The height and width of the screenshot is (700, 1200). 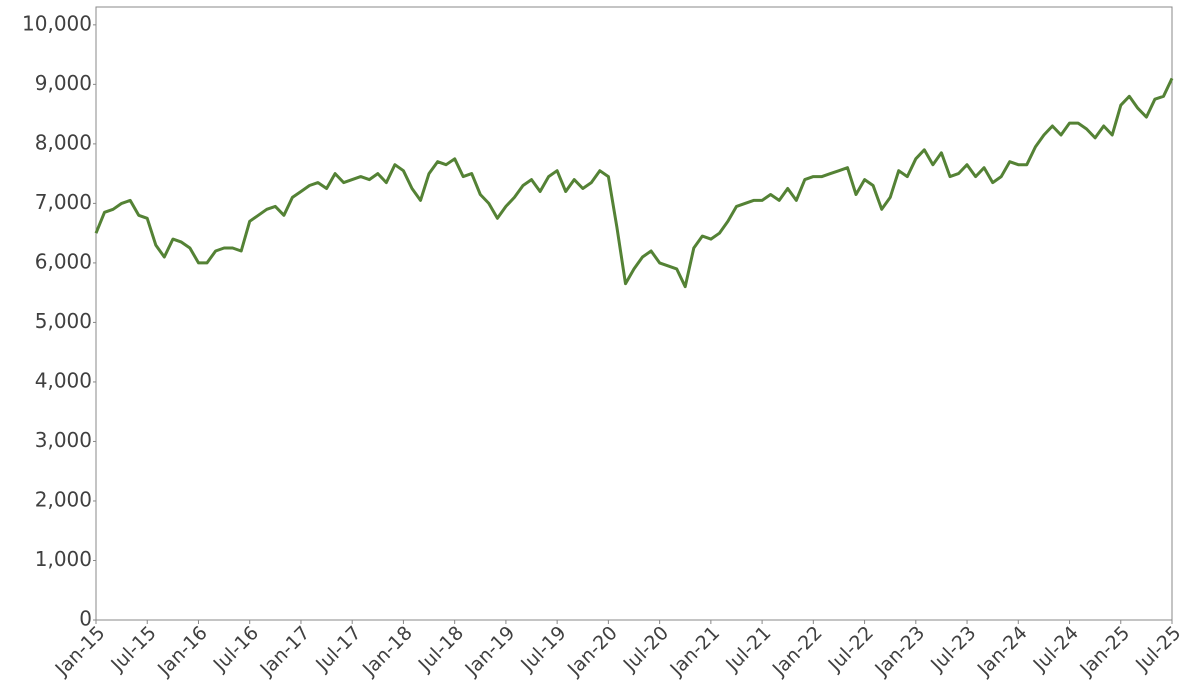 I want to click on y-tick-label: 10,000, so click(x=57, y=23).